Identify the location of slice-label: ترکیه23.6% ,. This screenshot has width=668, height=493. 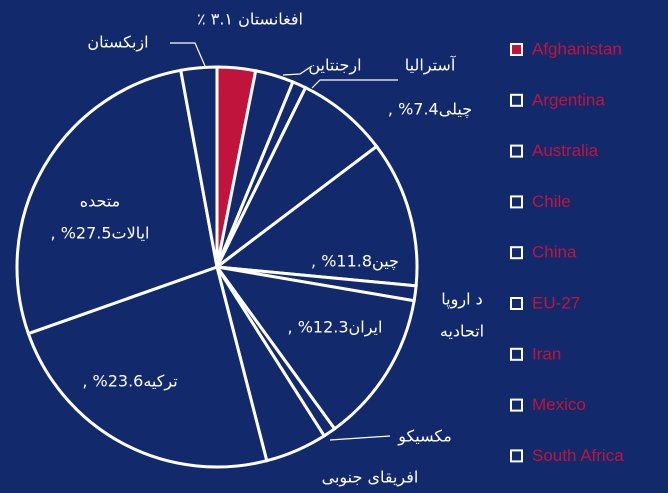
(129, 382).